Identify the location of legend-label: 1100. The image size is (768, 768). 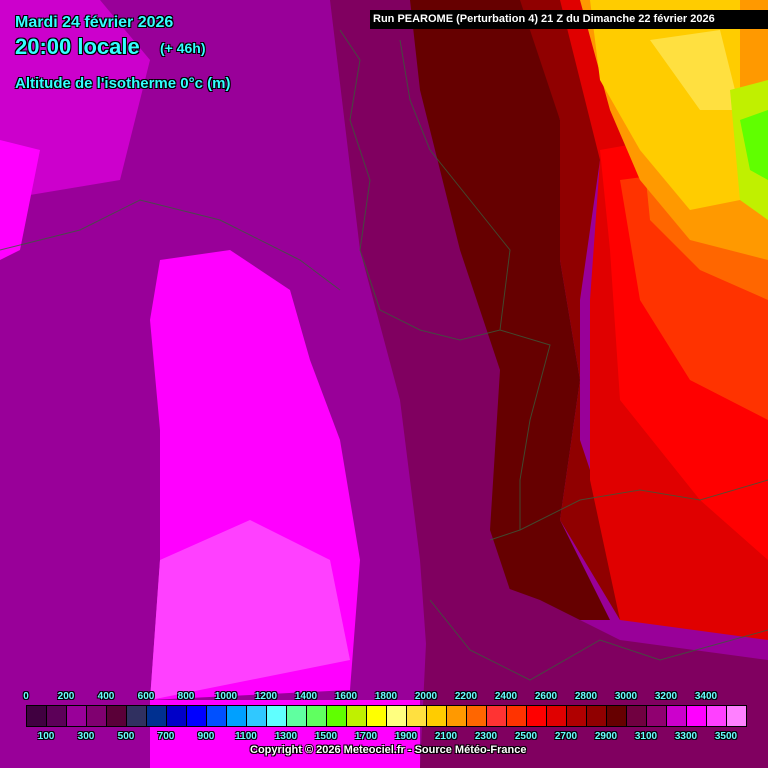
(246, 736).